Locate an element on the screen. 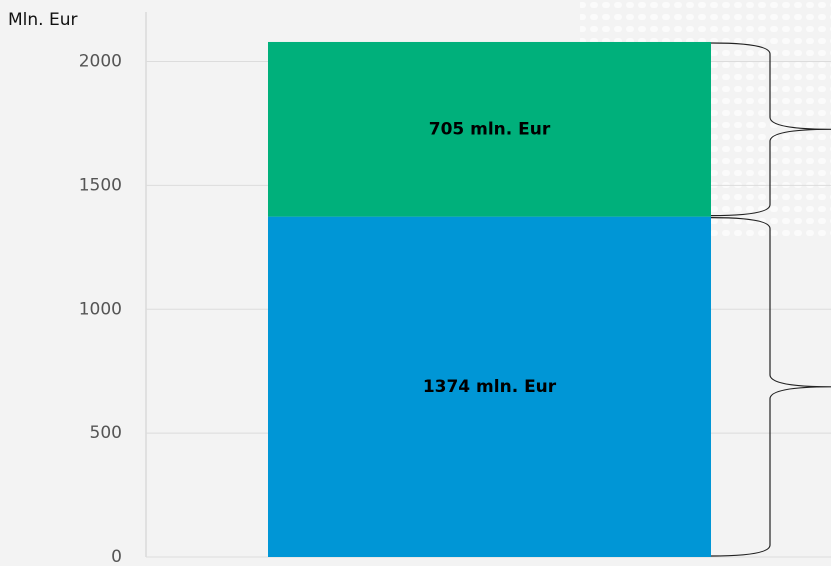  y-tick-label: 1000 is located at coordinates (100, 309).